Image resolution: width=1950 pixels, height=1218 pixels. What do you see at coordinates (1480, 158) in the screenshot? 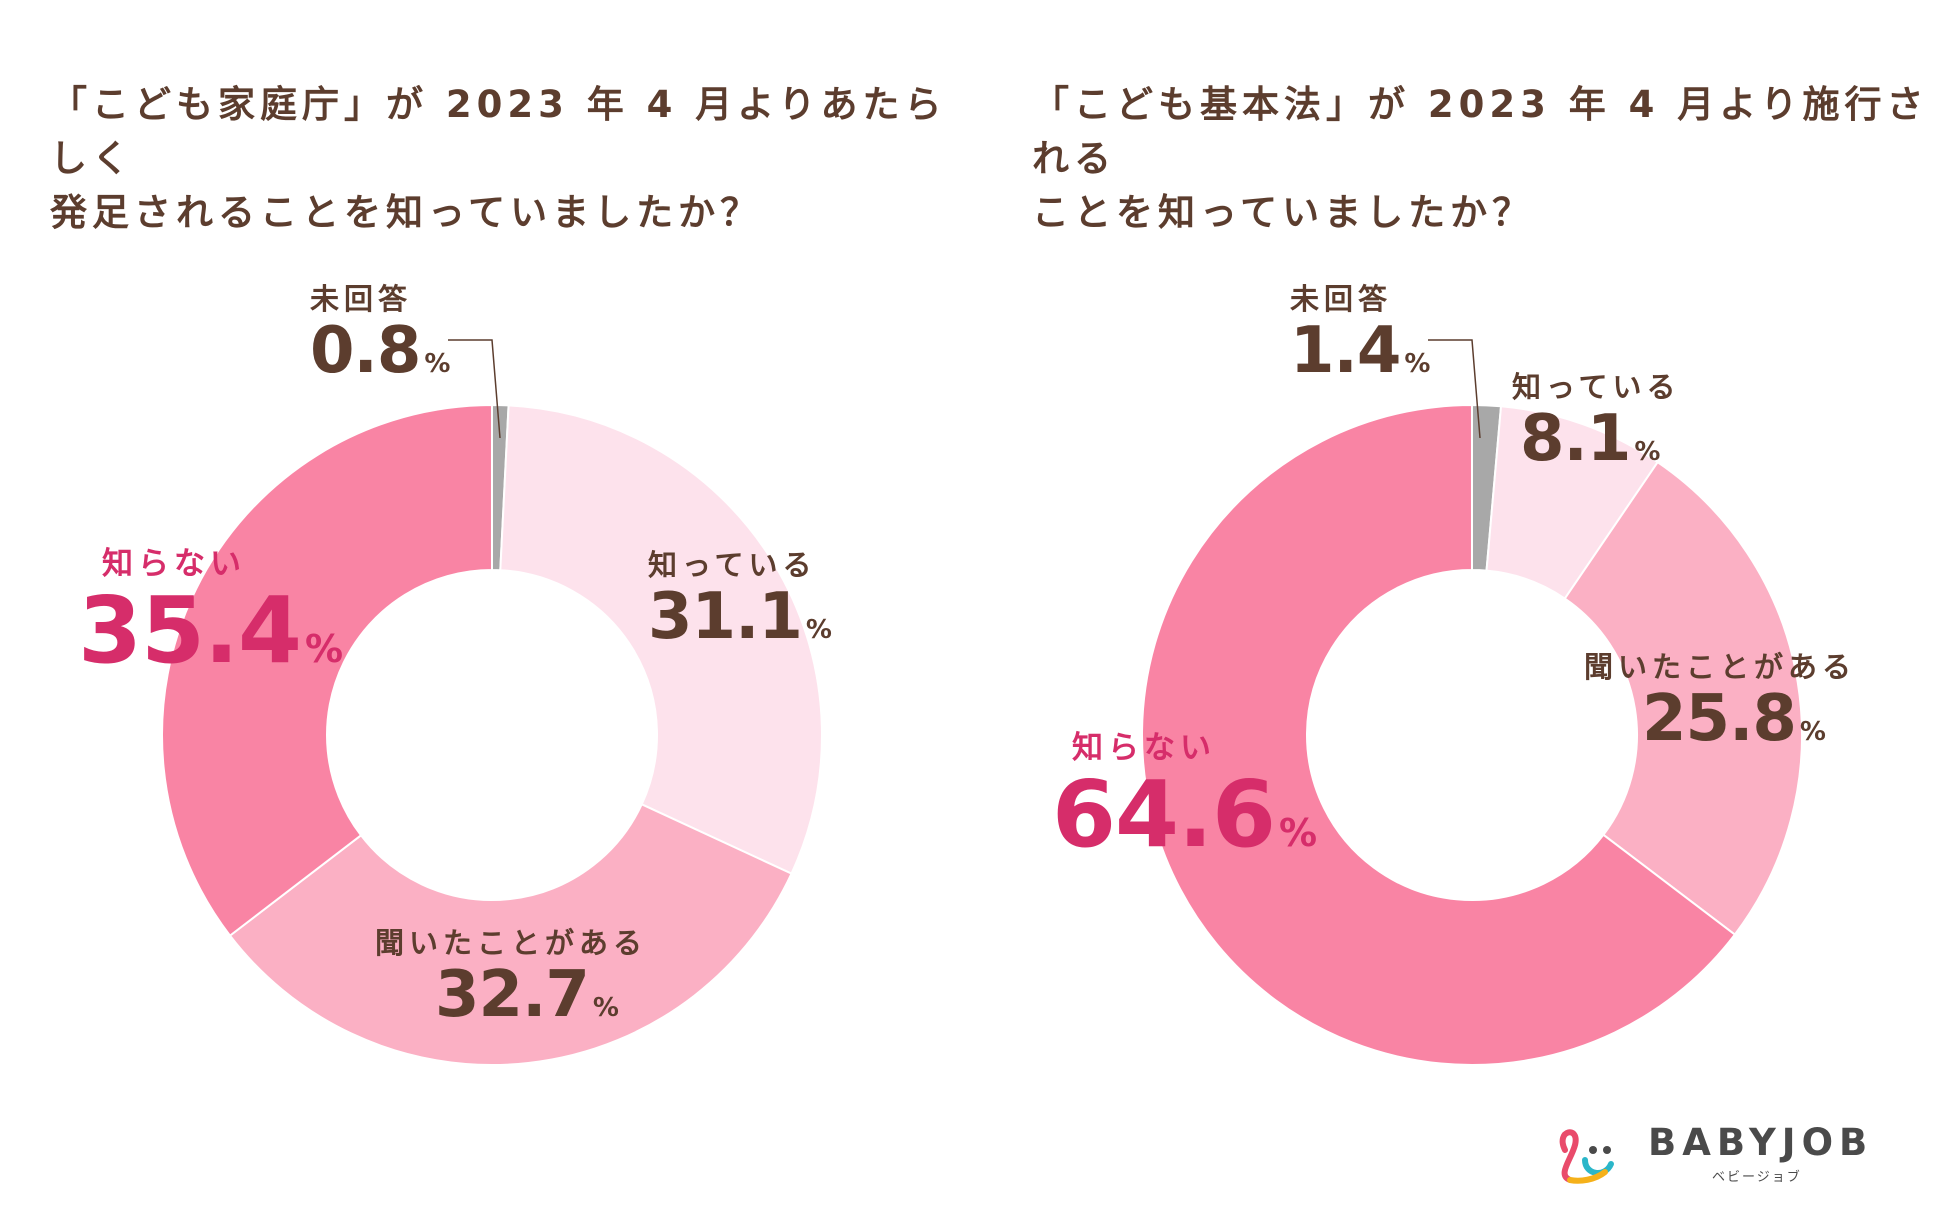
I see `chart-title-right: 「こども基本法」が 2023 年 4 月より施行される ことを知っていましたか？` at bounding box center [1480, 158].